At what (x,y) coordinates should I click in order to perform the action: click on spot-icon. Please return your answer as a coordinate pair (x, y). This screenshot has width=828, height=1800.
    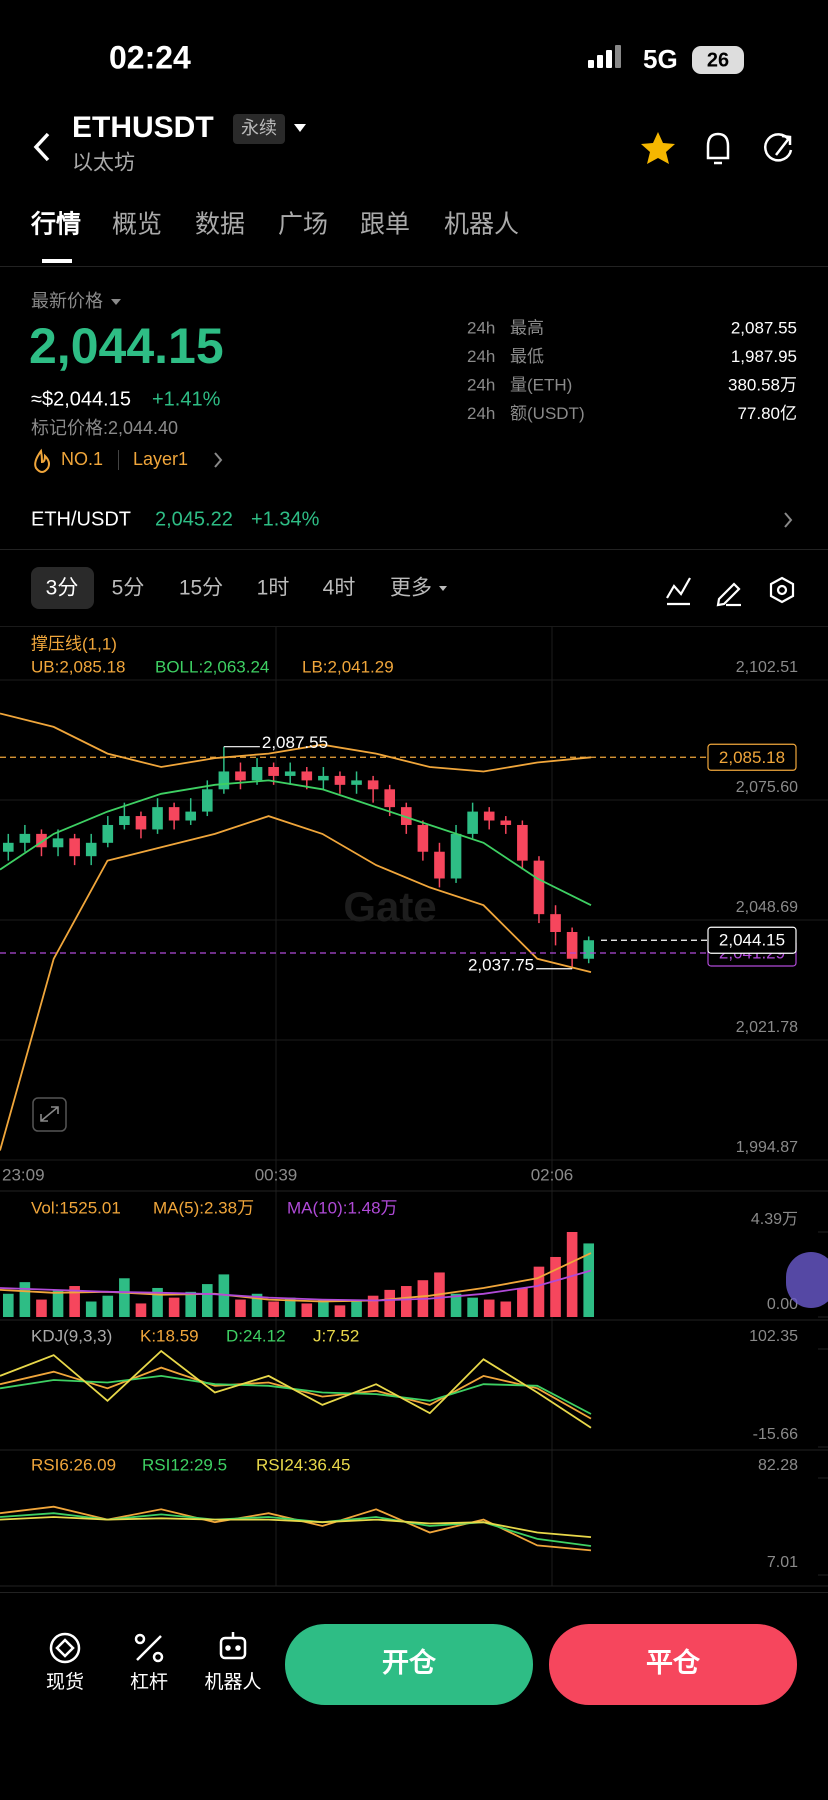
    Looking at the image, I should click on (65, 1648).